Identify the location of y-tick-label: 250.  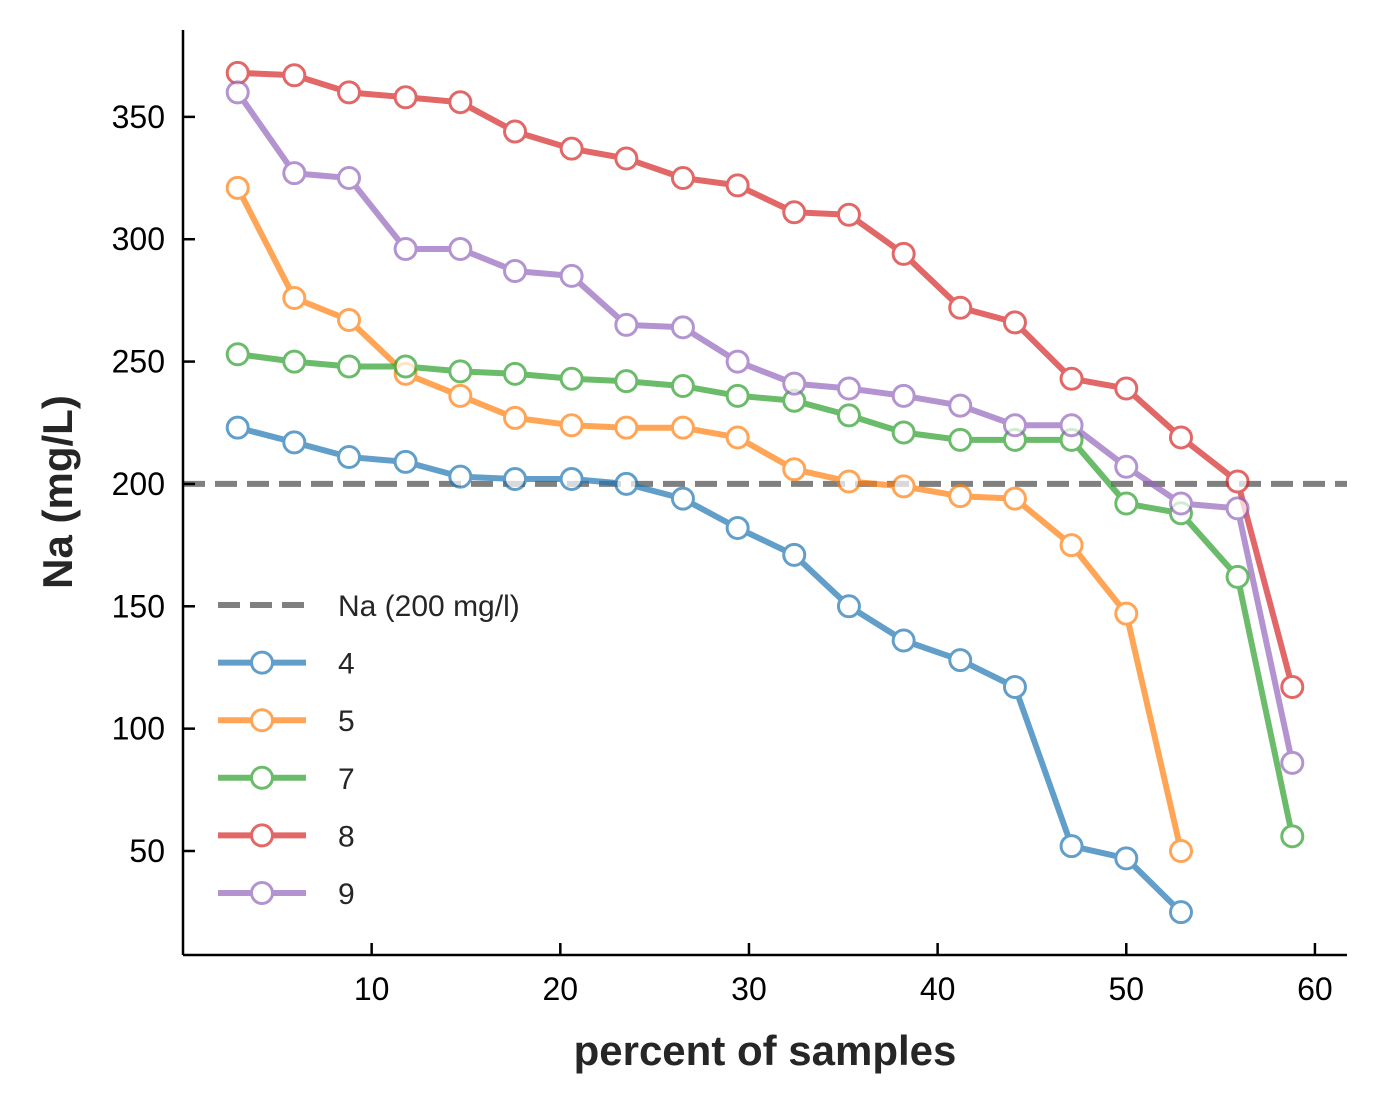
(138, 362).